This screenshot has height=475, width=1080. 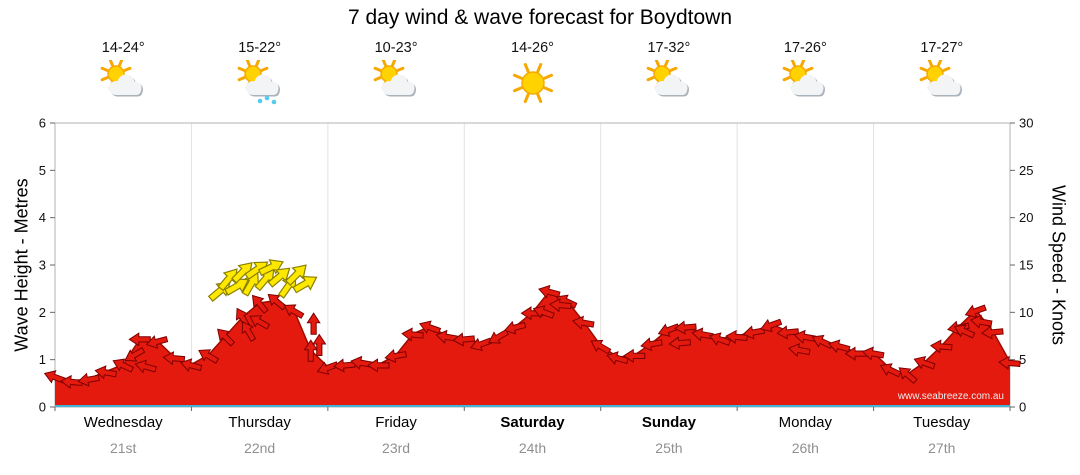 I want to click on day-date-label: 26th, so click(x=805, y=448).